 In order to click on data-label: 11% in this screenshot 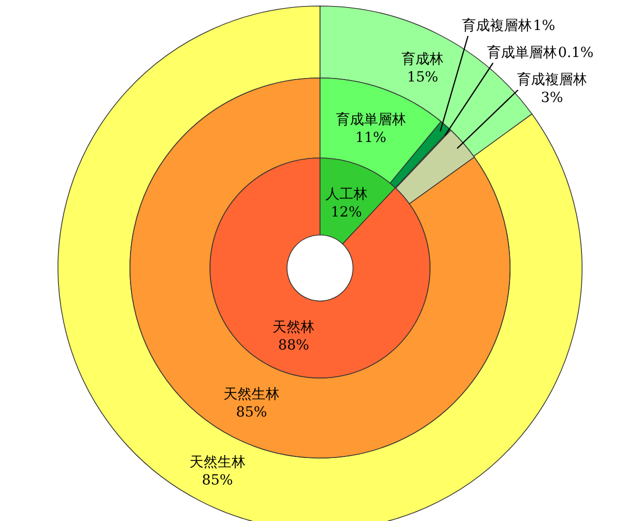, I will do `click(370, 138)`.